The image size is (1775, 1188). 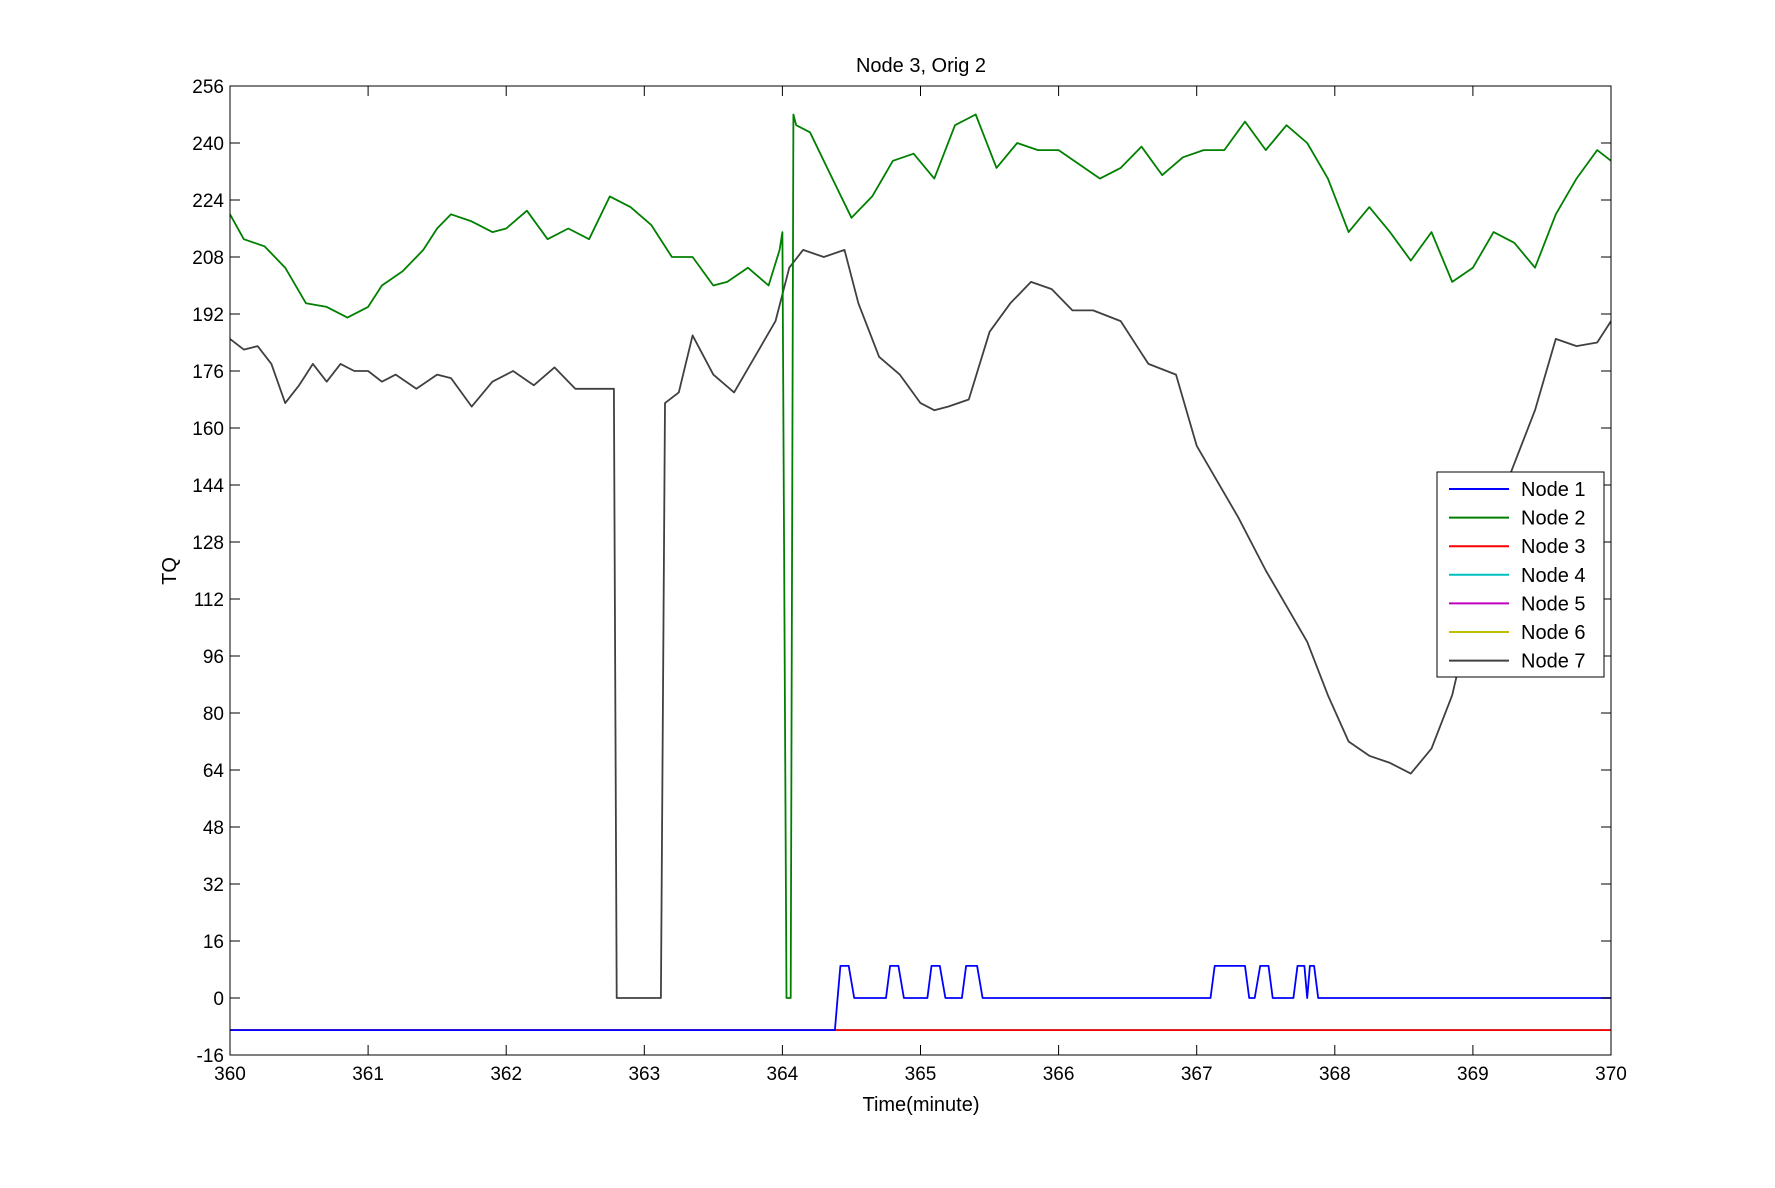 What do you see at coordinates (920, 1105) in the screenshot?
I see `x-axis-title: Time(minute)` at bounding box center [920, 1105].